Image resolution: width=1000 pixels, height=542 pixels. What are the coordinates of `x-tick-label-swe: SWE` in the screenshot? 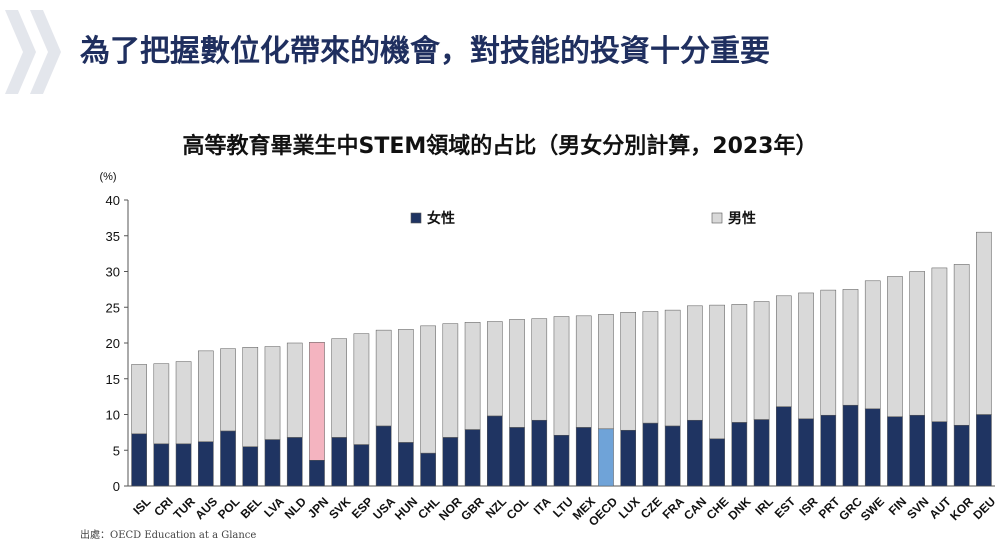 It's located at (872, 508).